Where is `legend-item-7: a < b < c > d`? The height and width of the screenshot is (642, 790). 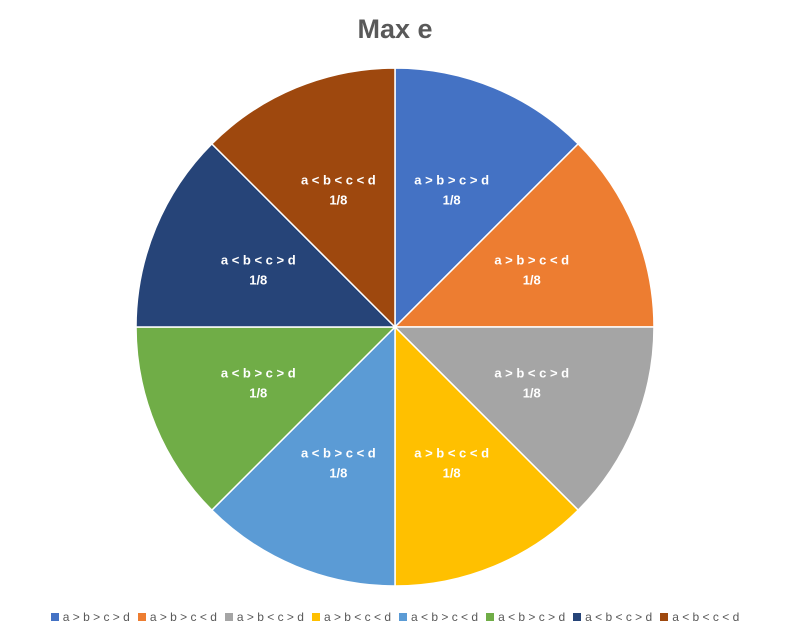 legend-item-7: a < b < c > d is located at coordinates (612, 617).